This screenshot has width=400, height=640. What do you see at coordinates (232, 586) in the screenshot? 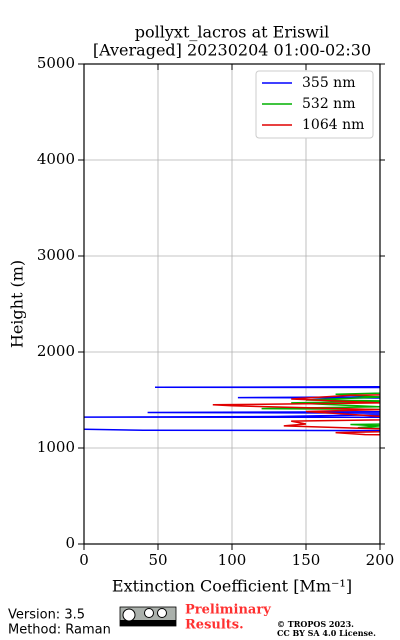
I see `x-axis-label: Extinction Coefficient [Mm⁻¹]` at bounding box center [232, 586].